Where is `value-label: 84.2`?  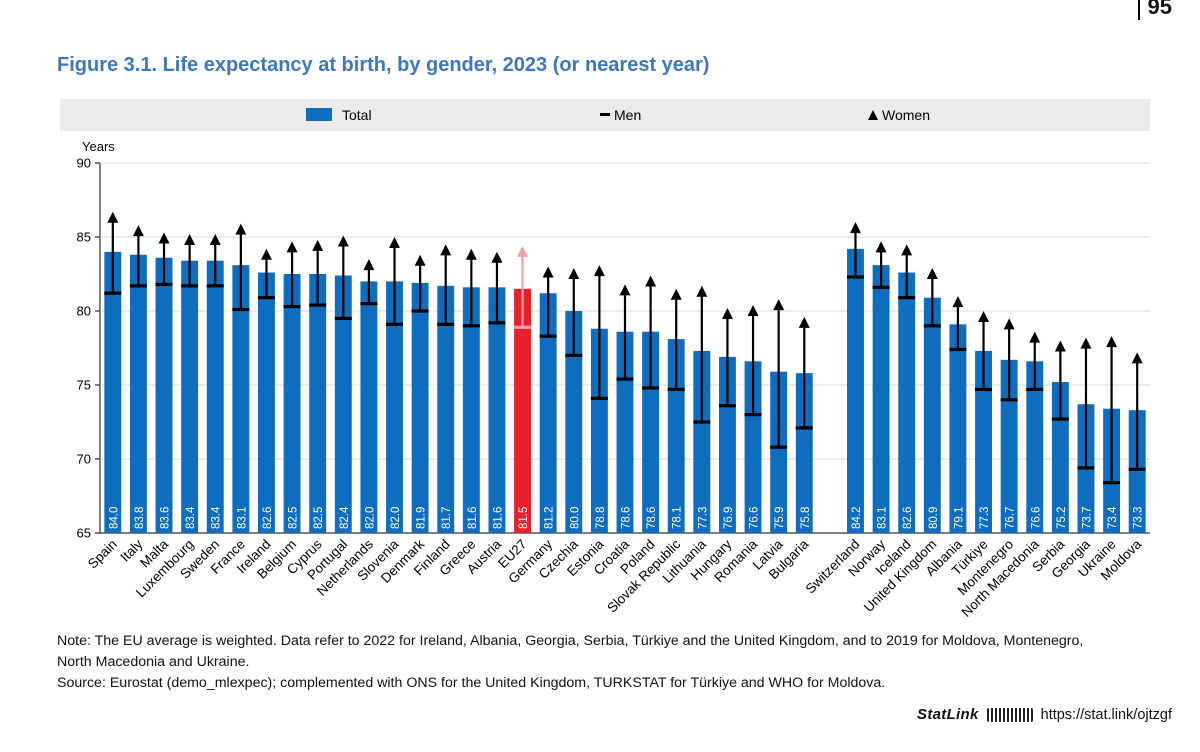
value-label: 84.2 is located at coordinates (857, 518).